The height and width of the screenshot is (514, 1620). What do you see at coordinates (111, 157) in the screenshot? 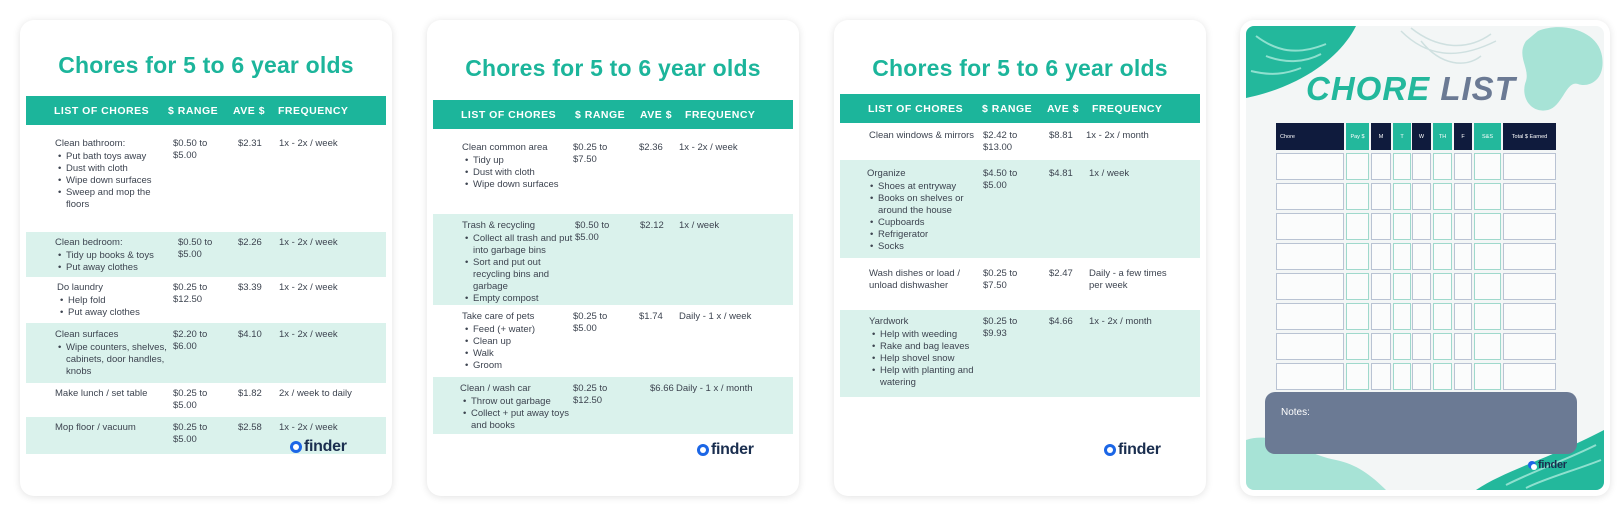
I see `subtask-item: Put bath toys away` at bounding box center [111, 157].